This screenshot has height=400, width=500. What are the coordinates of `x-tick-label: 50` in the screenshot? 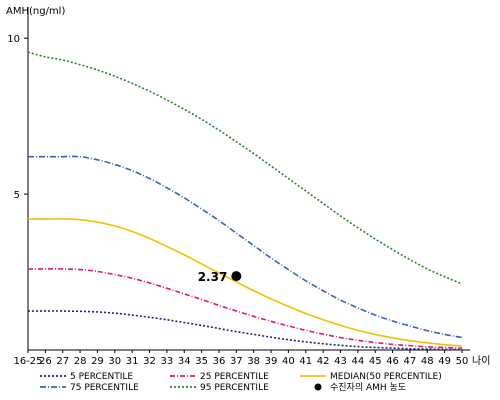 It's located at (462, 361).